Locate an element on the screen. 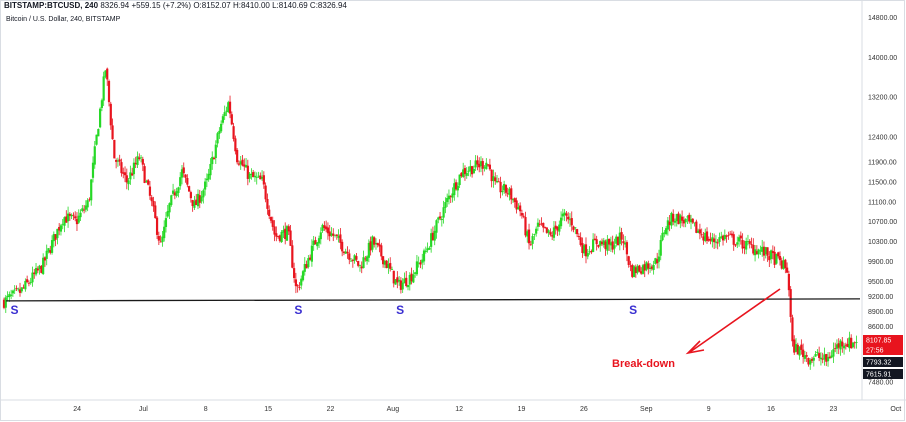  x-tick-label: Aug is located at coordinates (393, 409).